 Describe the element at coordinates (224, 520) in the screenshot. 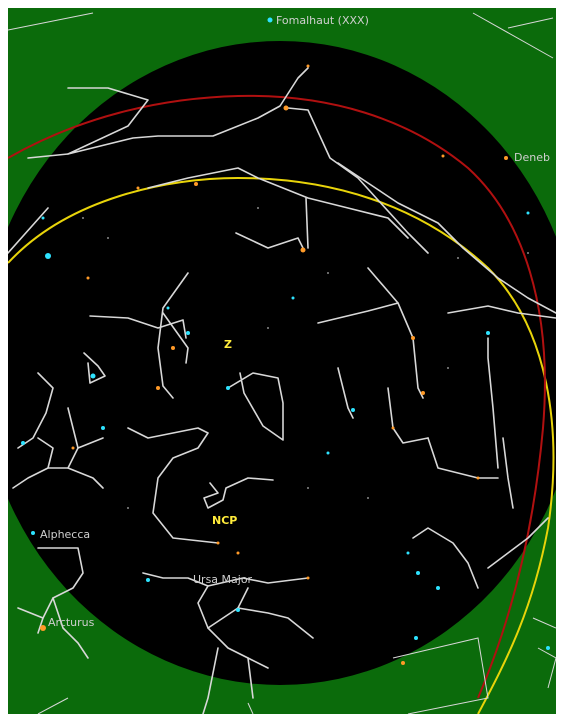

I see `label-ncp: NCP` at that location.